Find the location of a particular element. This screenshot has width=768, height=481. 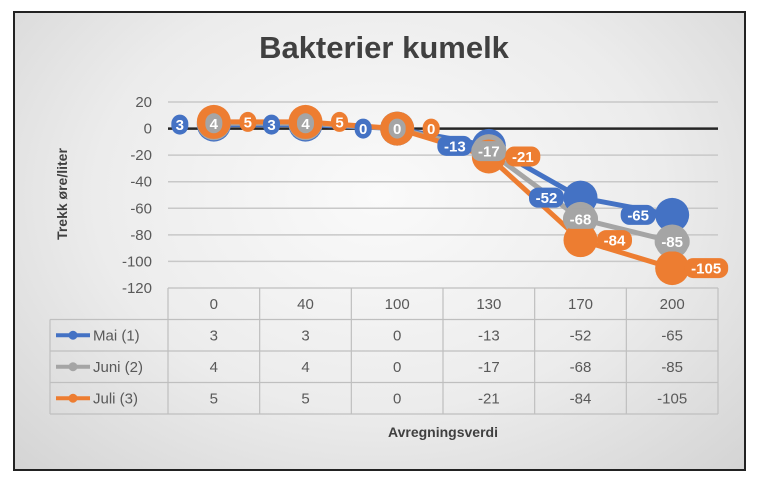

y-tick-label: 0 is located at coordinates (148, 129).